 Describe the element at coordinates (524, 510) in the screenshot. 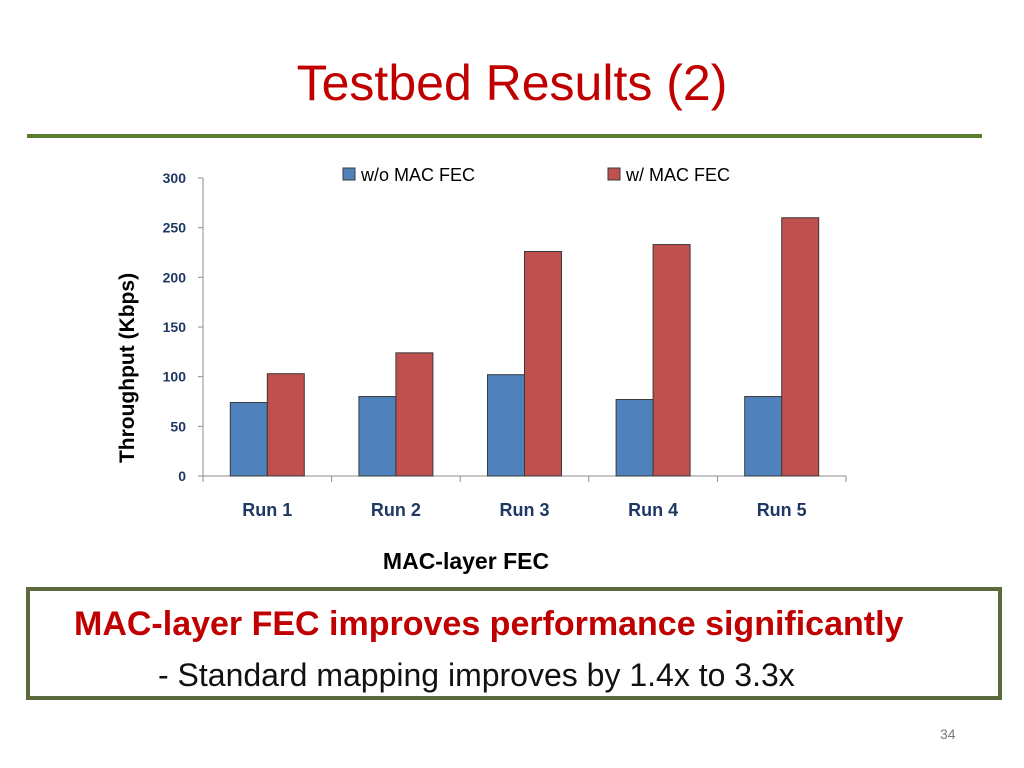

I see `x-category-label: Run 3` at that location.